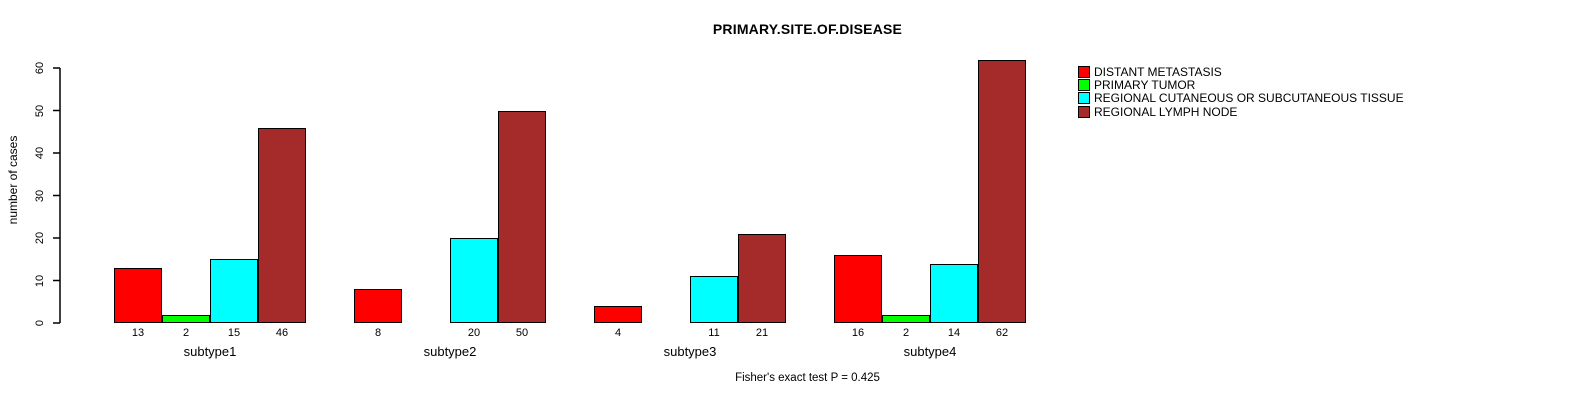 Image resolution: width=1590 pixels, height=400 pixels. I want to click on category-label: subtype4, so click(930, 351).